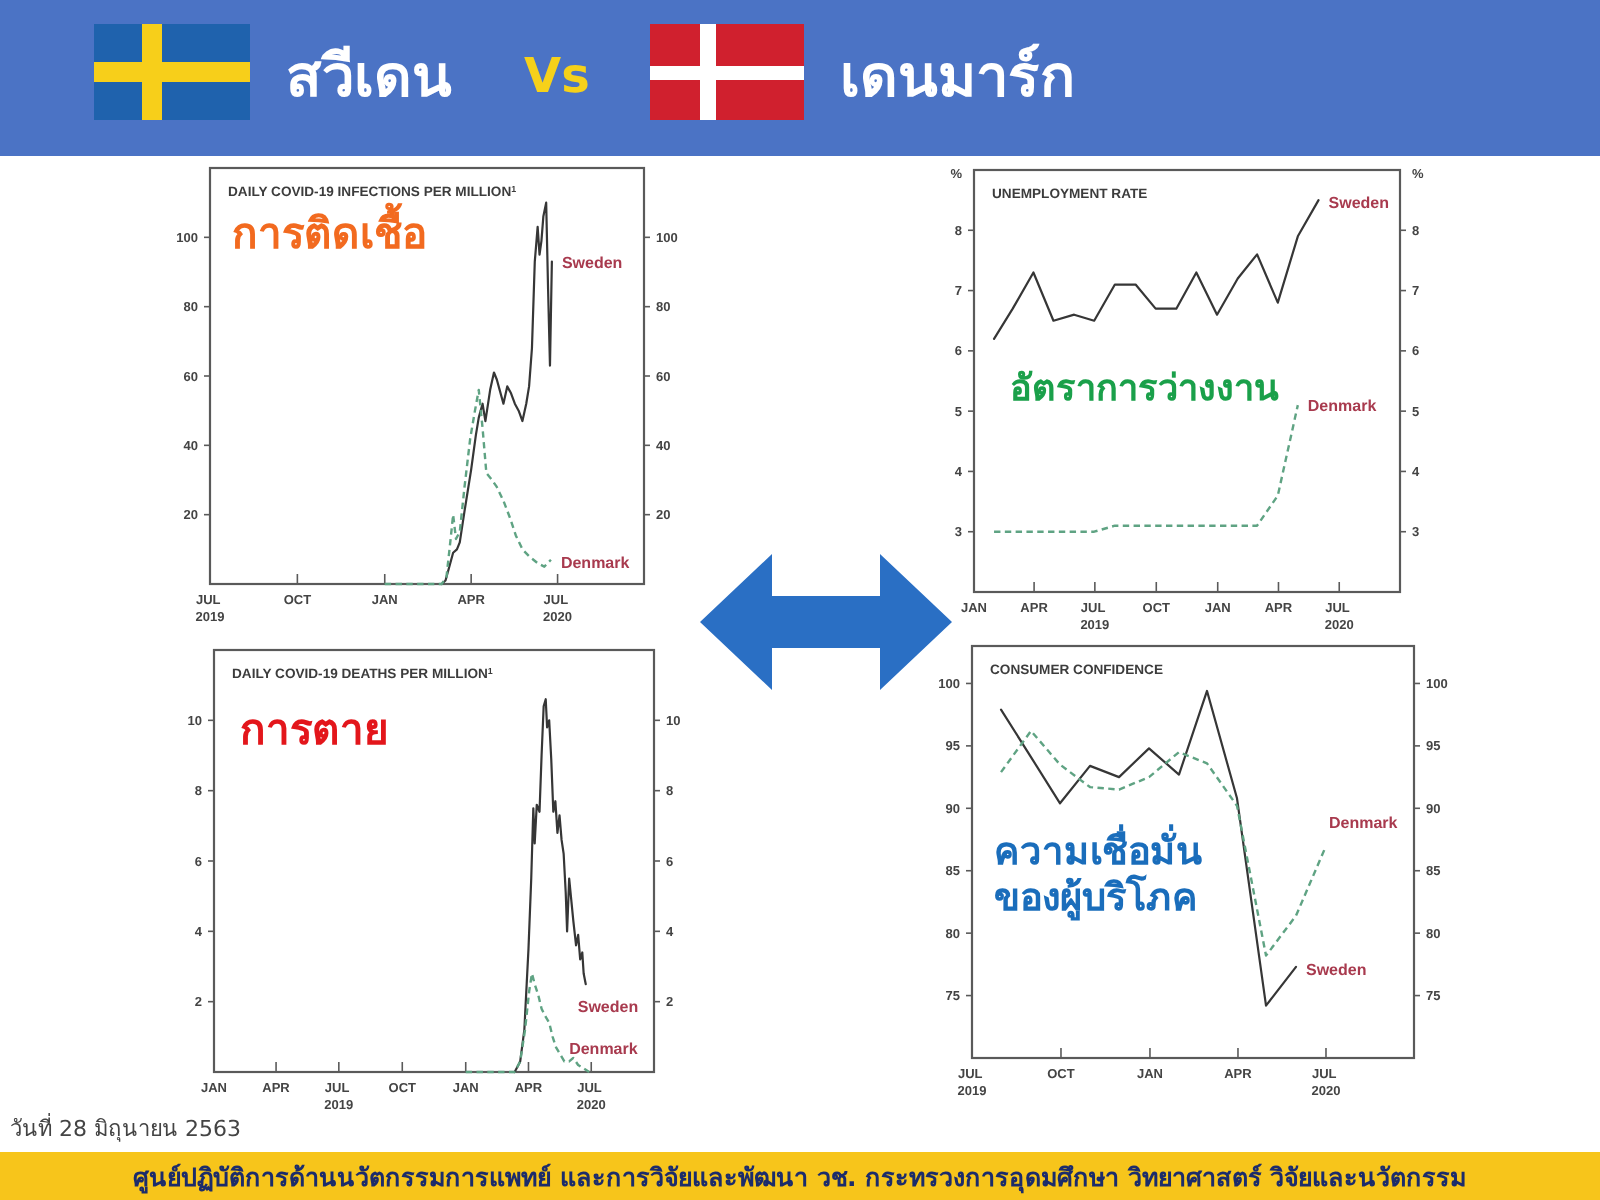 Image resolution: width=1600 pixels, height=1200 pixels. Describe the element at coordinates (330, 230) in the screenshot. I see `text: การติดเชื้อ` at that location.